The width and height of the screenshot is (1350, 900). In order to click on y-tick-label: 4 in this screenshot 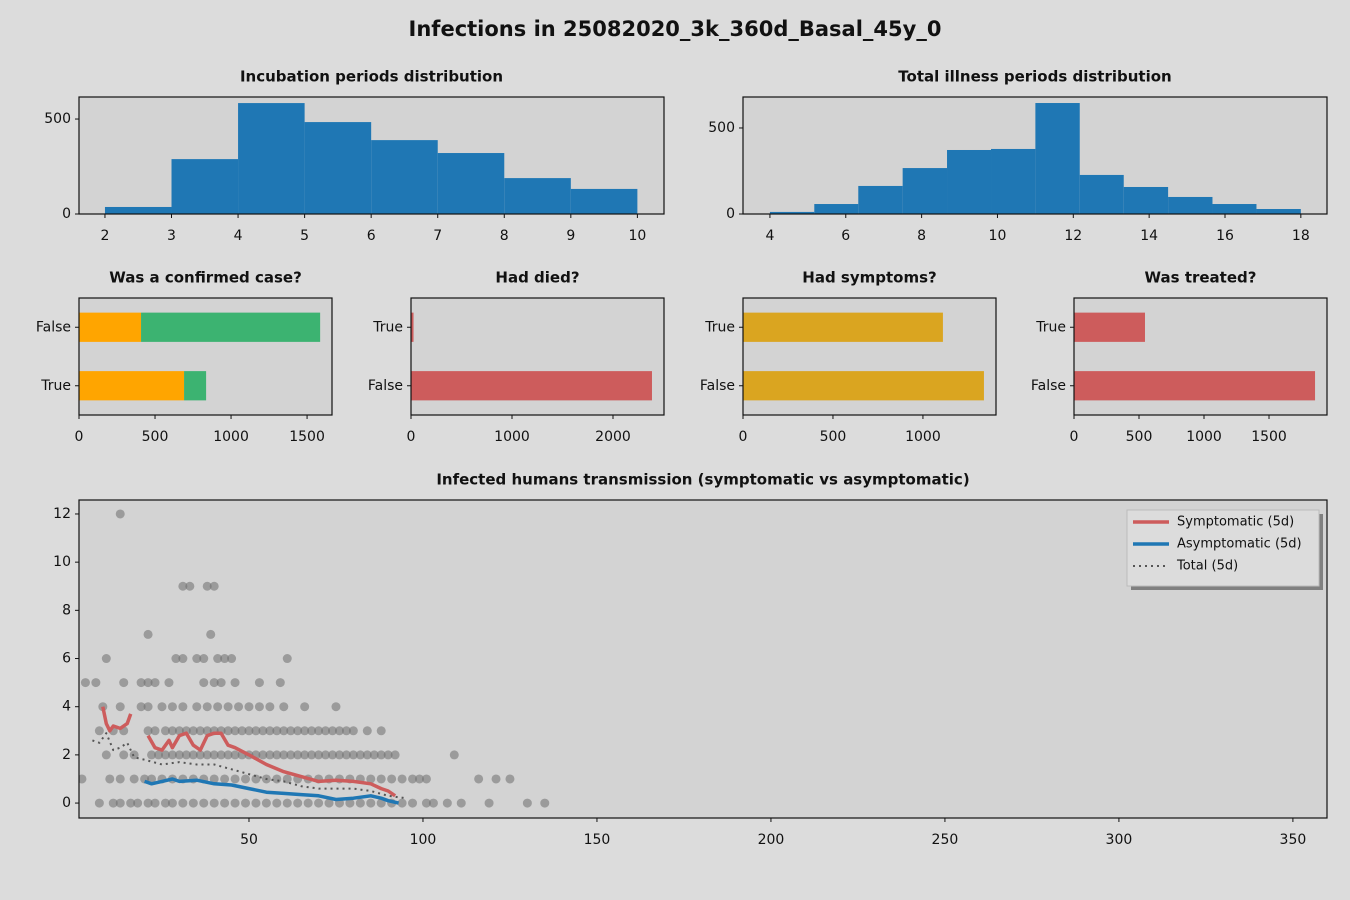, I will do `click(66, 707)`.